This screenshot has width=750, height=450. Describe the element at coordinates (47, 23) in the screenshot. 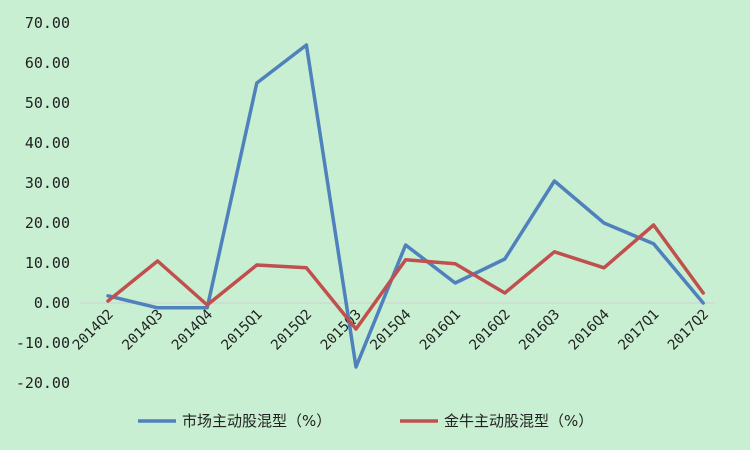

I see `y-tick-label: 70.00` at that location.